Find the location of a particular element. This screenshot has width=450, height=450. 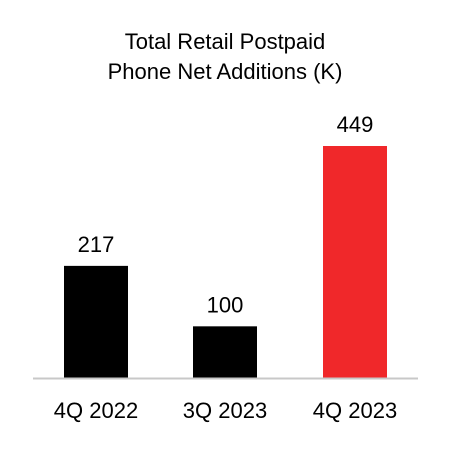

x-tick-label: 3Q 2023 is located at coordinates (225, 410).